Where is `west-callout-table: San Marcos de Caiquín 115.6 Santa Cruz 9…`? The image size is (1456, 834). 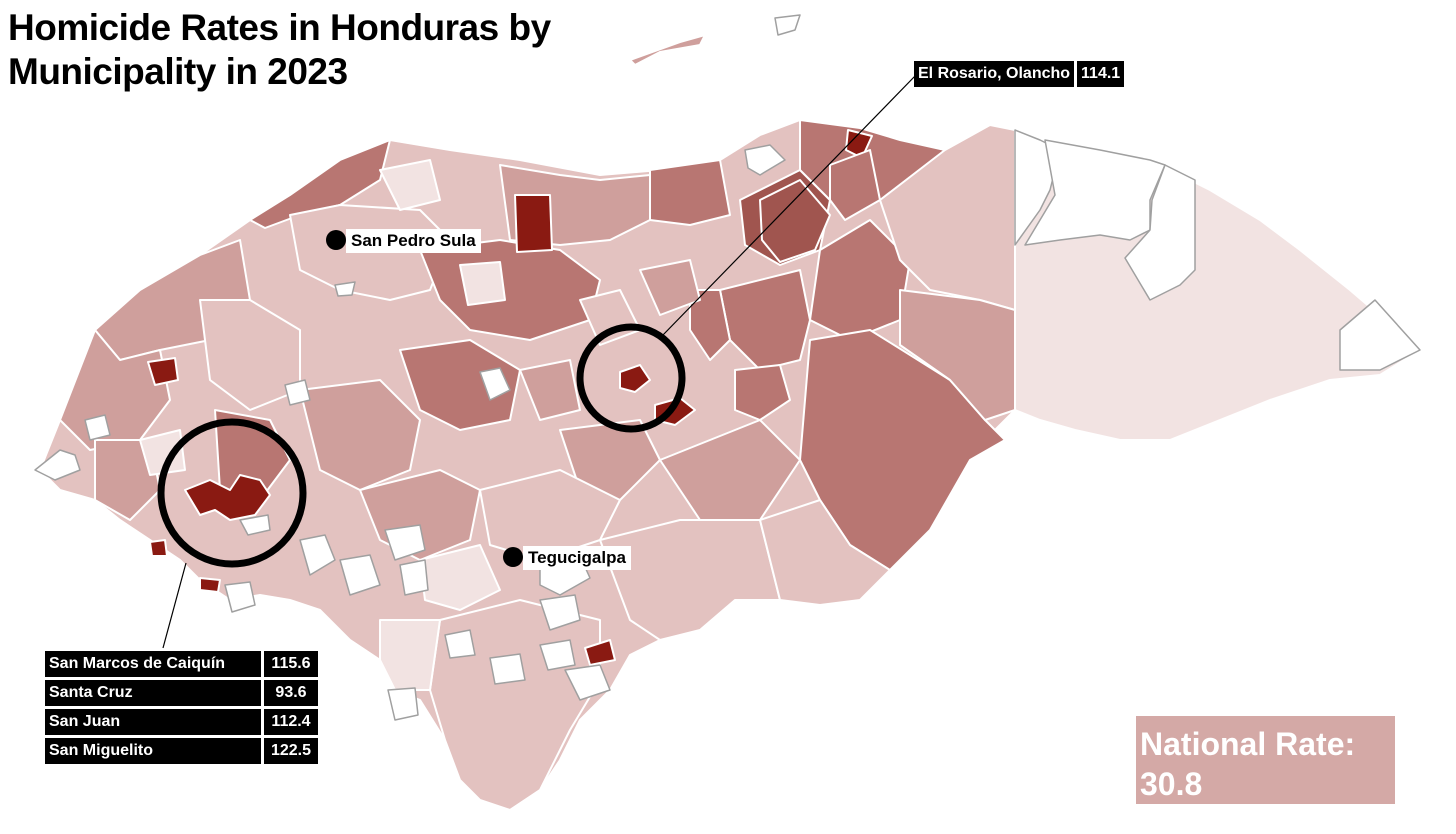 west-callout-table: San Marcos de Caiquín 115.6 Santa Cruz 9… is located at coordinates (181, 707).